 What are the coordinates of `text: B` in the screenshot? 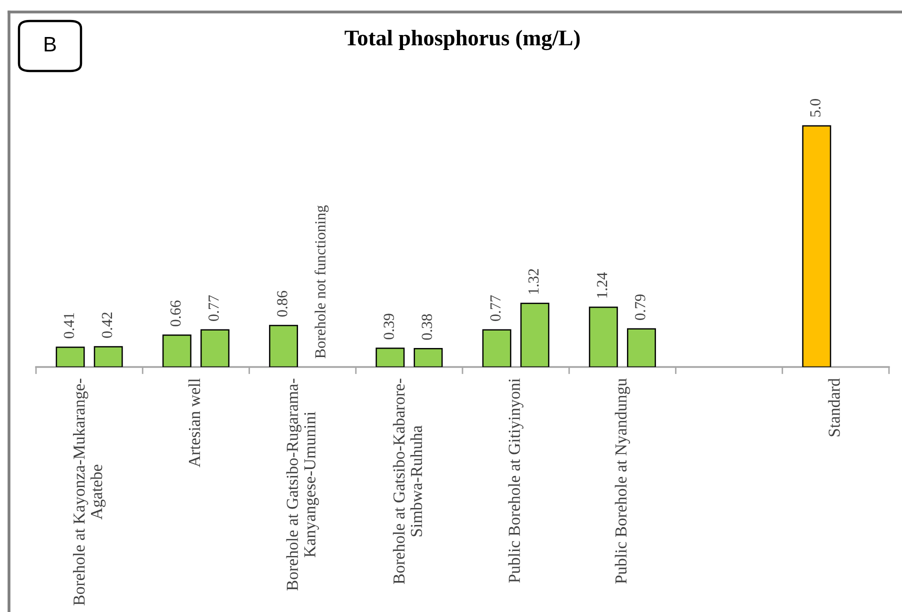 It's located at (50, 44).